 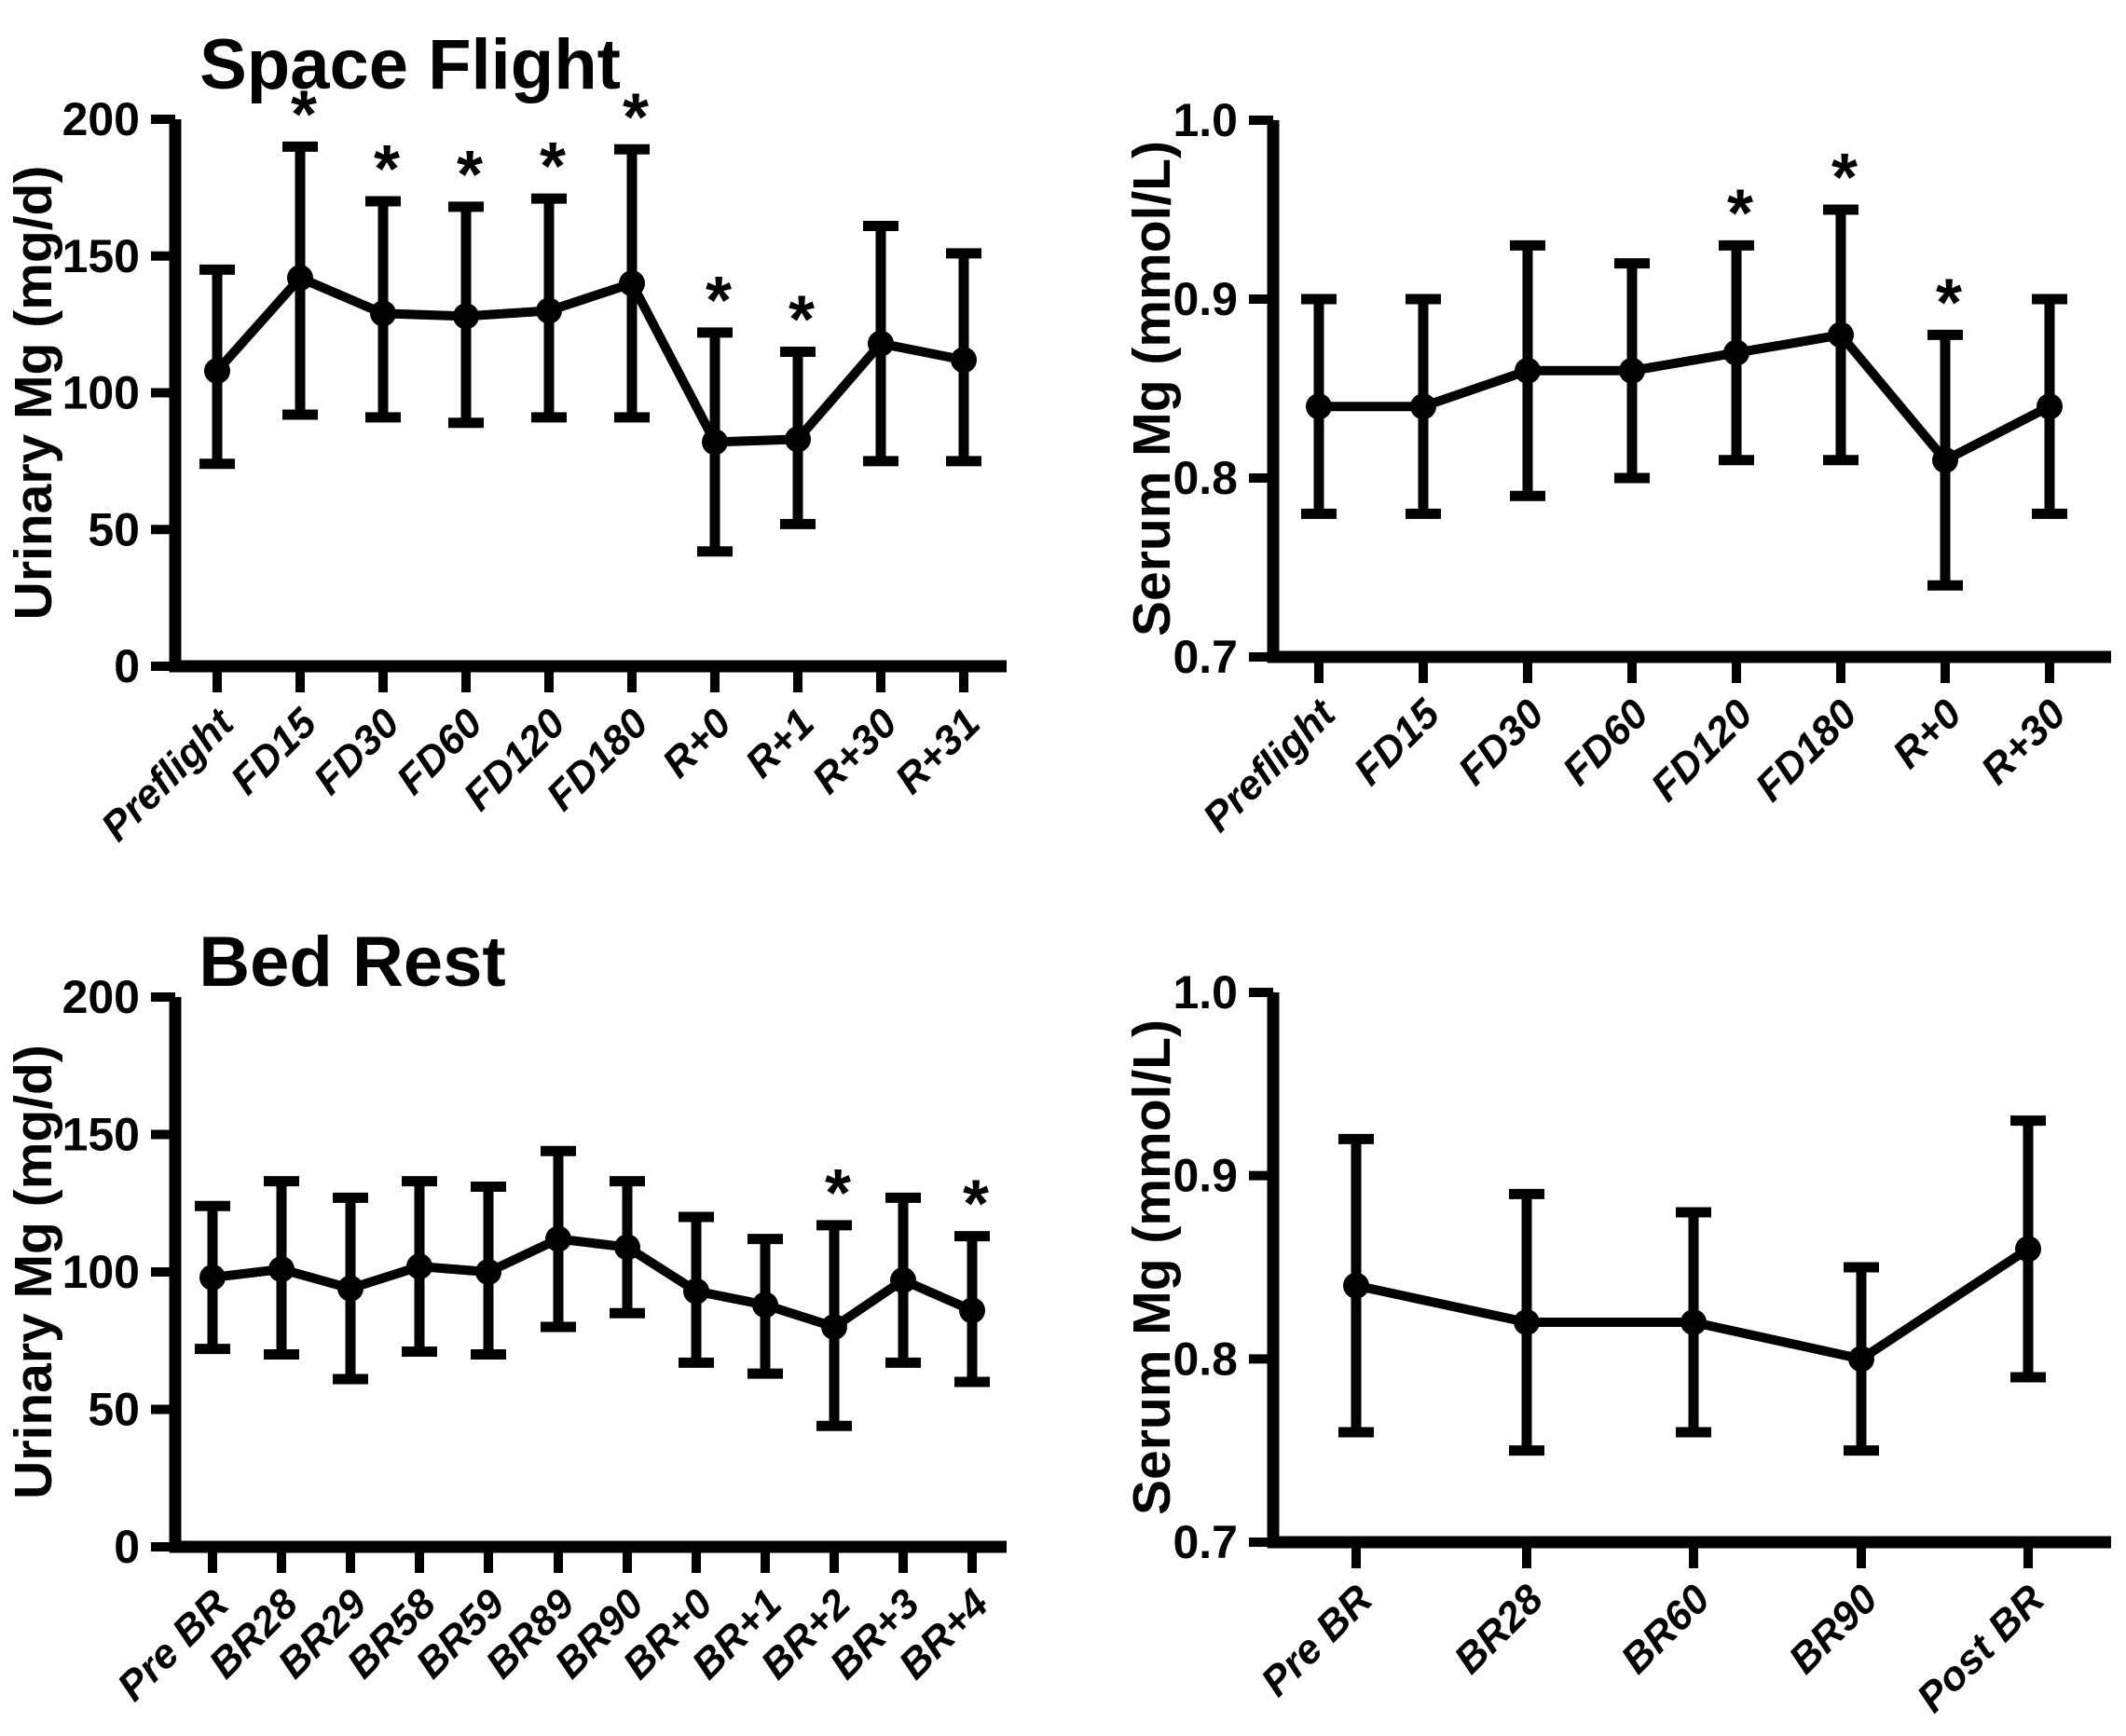 I want to click on x-tick-label: BR90, so click(x=1833, y=1629).